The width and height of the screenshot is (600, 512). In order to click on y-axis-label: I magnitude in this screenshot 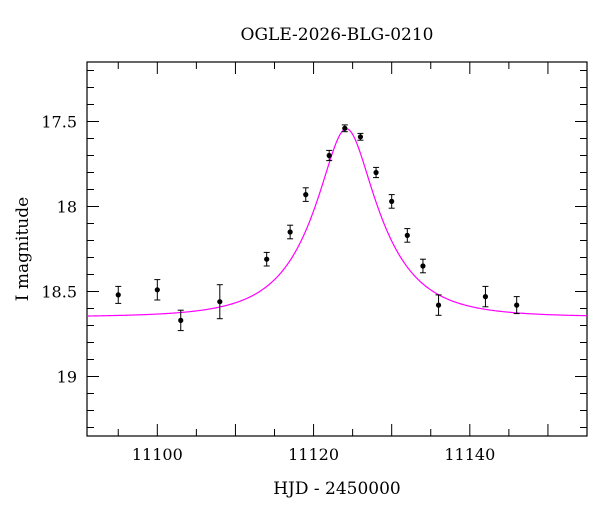, I will do `click(23, 249)`.